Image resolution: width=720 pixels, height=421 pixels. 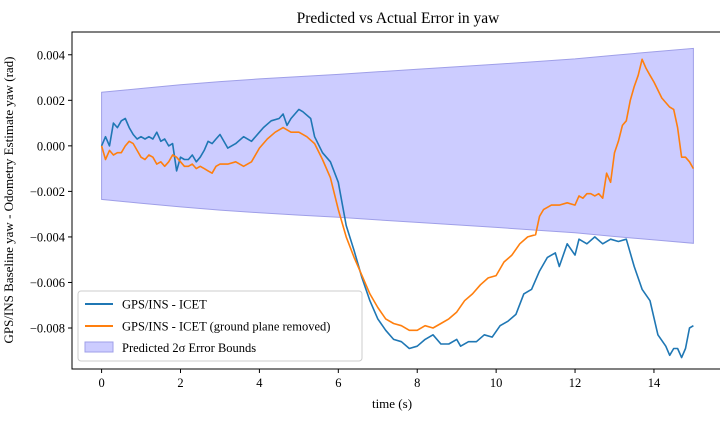 I want to click on x-tick-label: 8, so click(x=417, y=383).